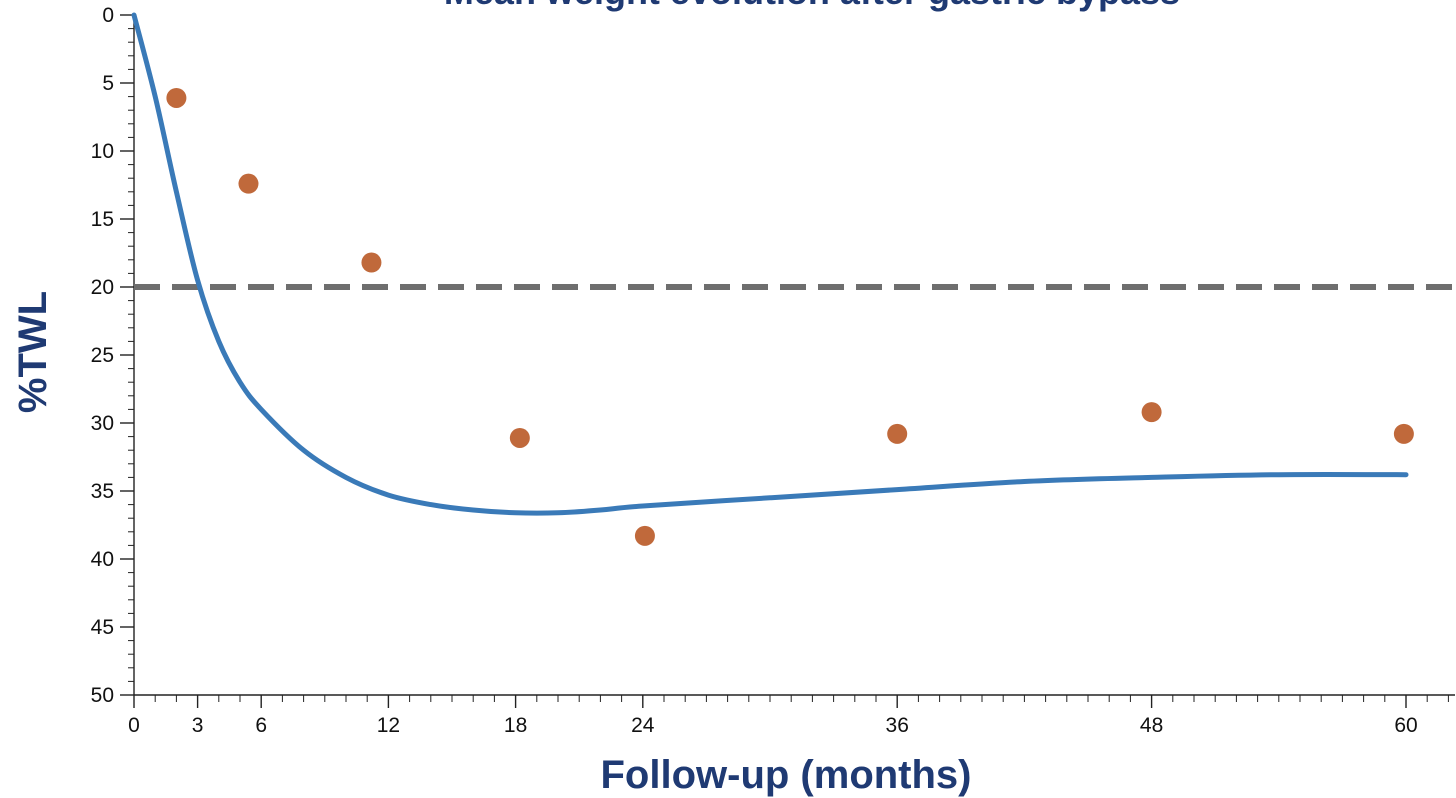 Image resolution: width=1456 pixels, height=798 pixels. I want to click on y-tick-label: 50, so click(102, 695).